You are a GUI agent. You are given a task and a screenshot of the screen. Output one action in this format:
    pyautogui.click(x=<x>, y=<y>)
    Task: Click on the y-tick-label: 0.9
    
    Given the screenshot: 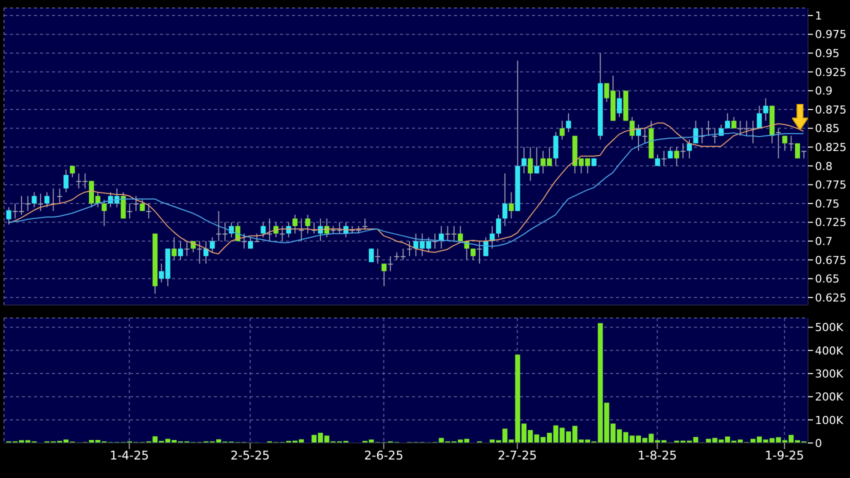 What is the action you would take?
    pyautogui.click(x=823, y=91)
    